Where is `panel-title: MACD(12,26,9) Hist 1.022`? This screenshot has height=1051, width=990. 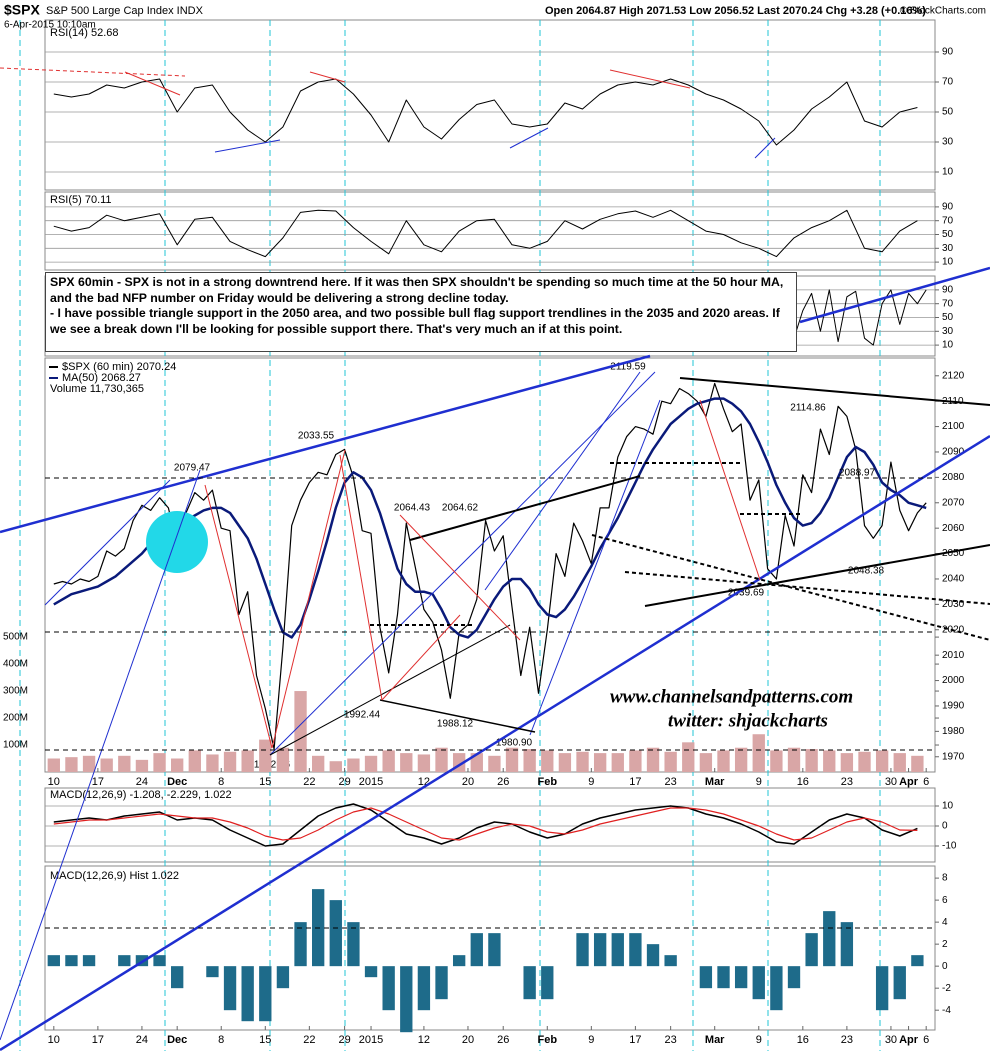 panel-title: MACD(12,26,9) Hist 1.022 is located at coordinates (114, 876).